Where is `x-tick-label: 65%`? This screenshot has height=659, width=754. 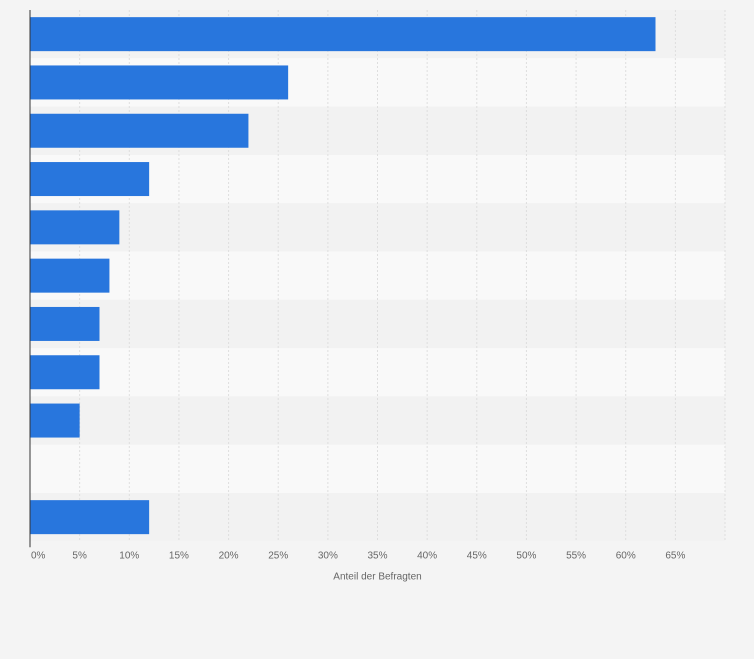
x-tick-label: 65% is located at coordinates (675, 555).